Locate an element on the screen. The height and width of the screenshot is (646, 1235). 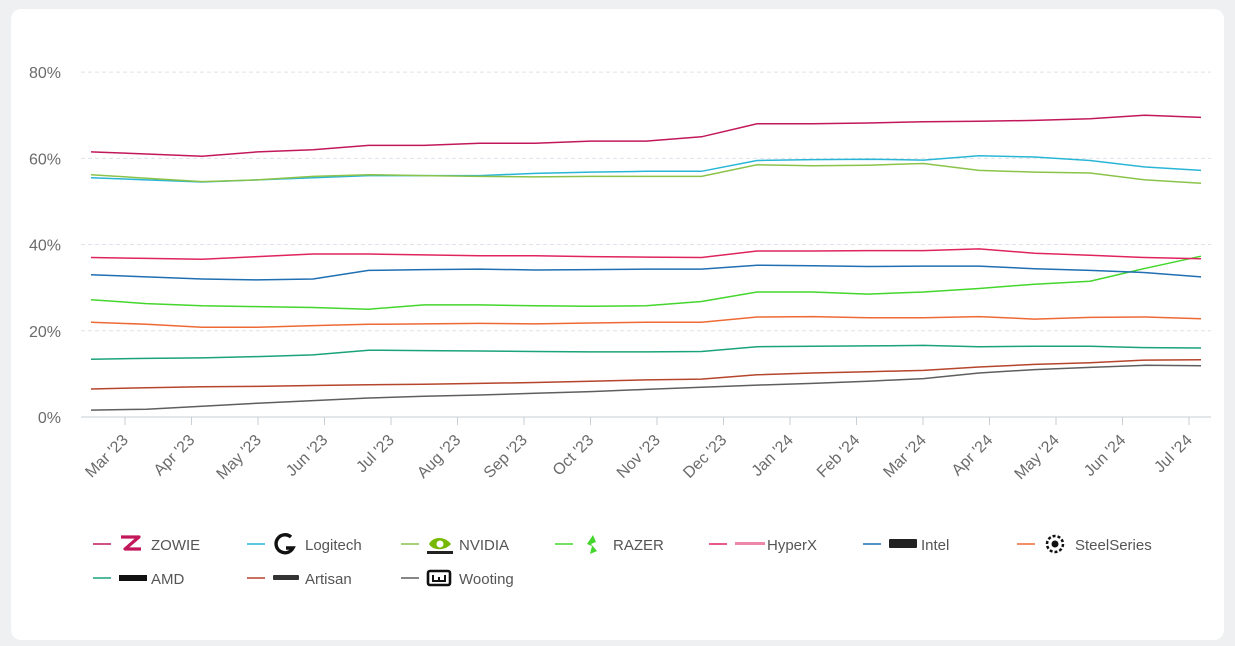
x-tick-label: May '24 is located at coordinates (1037, 457).